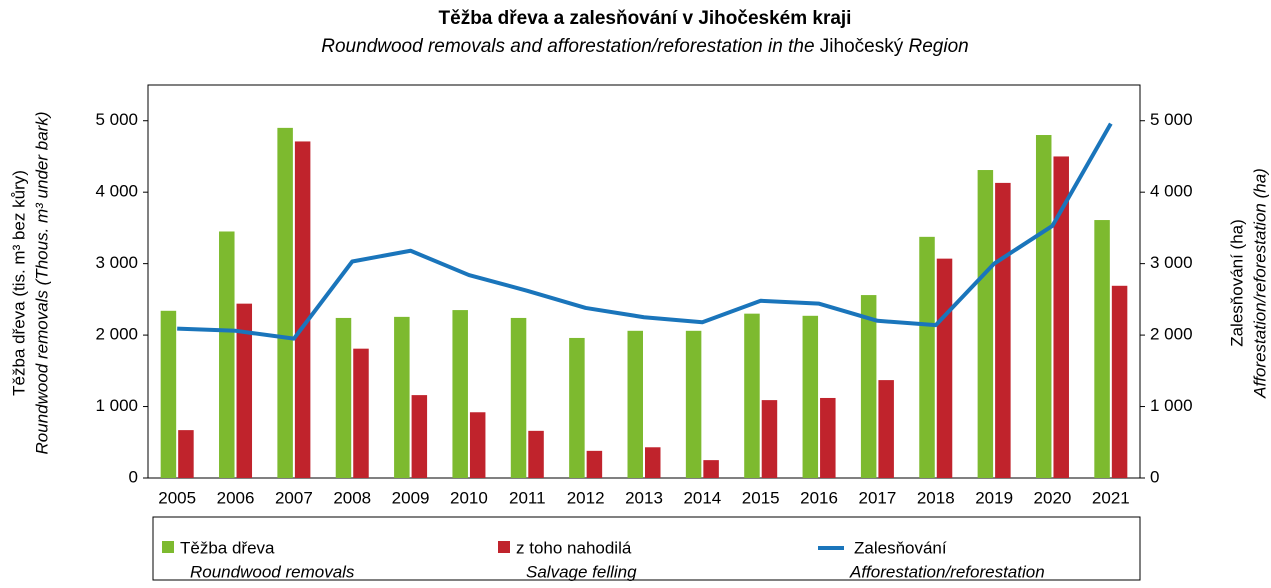 The height and width of the screenshot is (588, 1271). Describe the element at coordinates (1171, 191) in the screenshot. I see `y2-tick-label: 4 000` at that location.